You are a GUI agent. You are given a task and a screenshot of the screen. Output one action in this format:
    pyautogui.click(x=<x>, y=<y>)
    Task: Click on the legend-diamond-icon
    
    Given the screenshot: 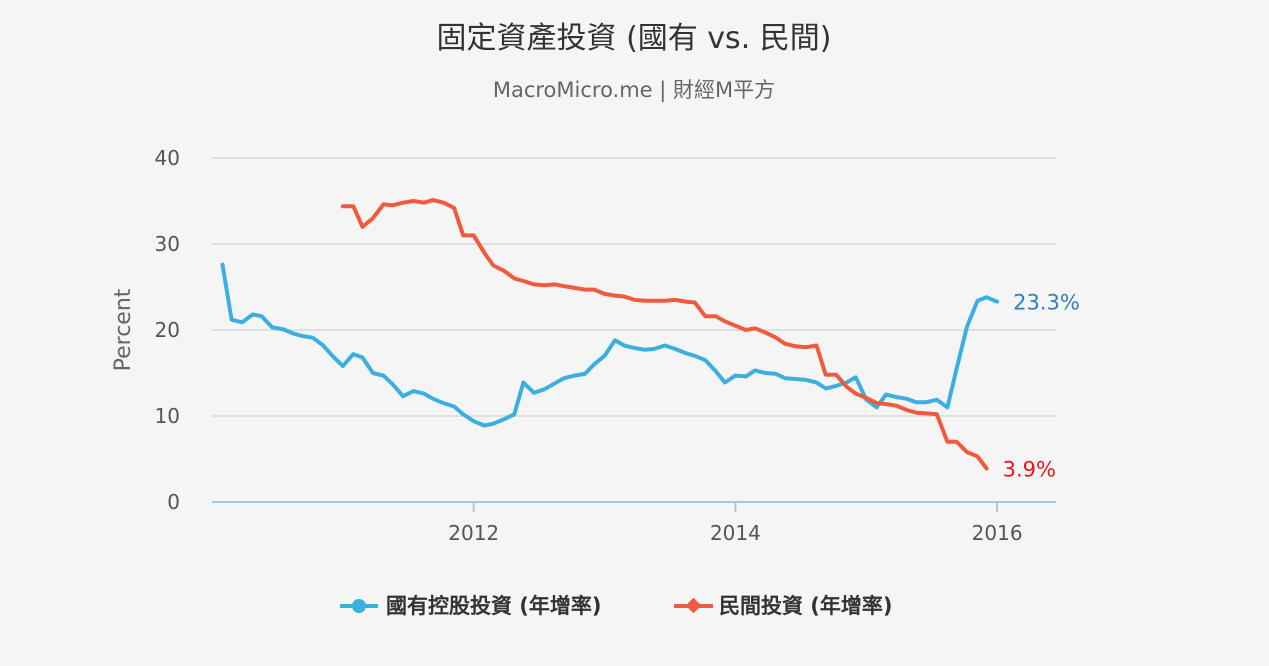 What is the action you would take?
    pyautogui.click(x=693, y=605)
    